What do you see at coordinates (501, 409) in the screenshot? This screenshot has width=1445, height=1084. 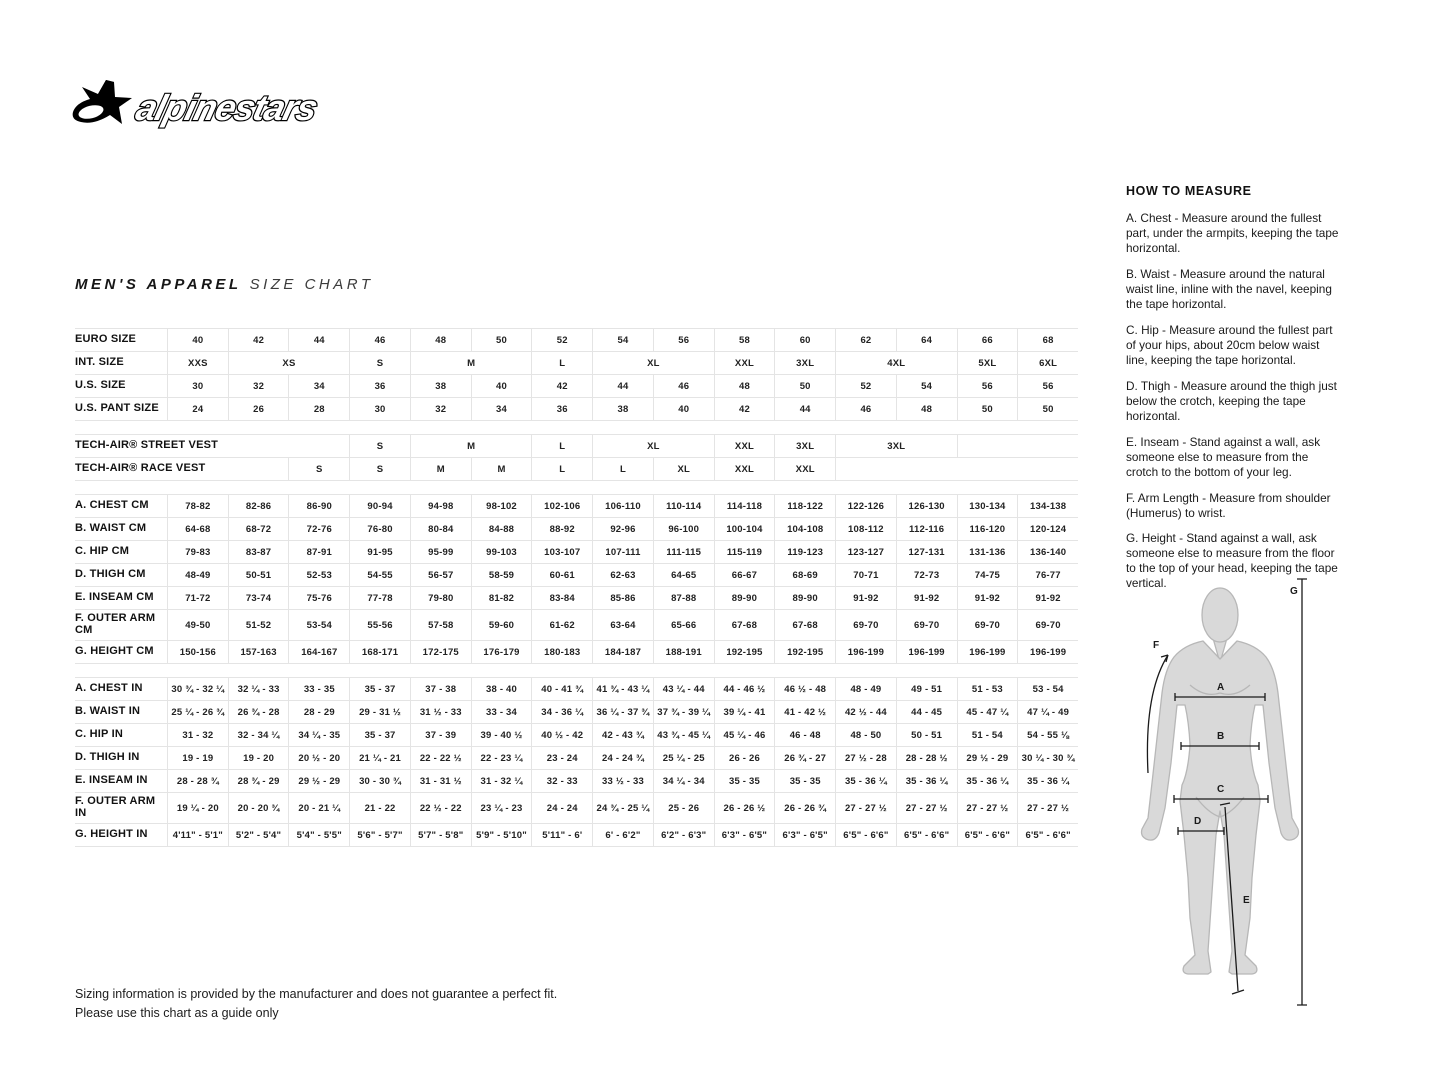 I see `table-cell: 34` at bounding box center [501, 409].